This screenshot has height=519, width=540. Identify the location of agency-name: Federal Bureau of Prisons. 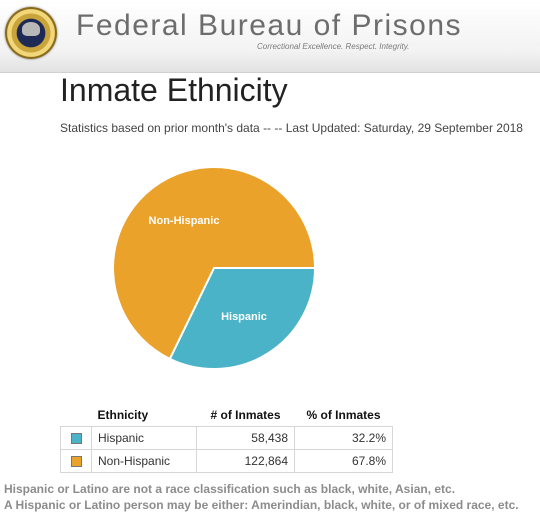
(269, 25).